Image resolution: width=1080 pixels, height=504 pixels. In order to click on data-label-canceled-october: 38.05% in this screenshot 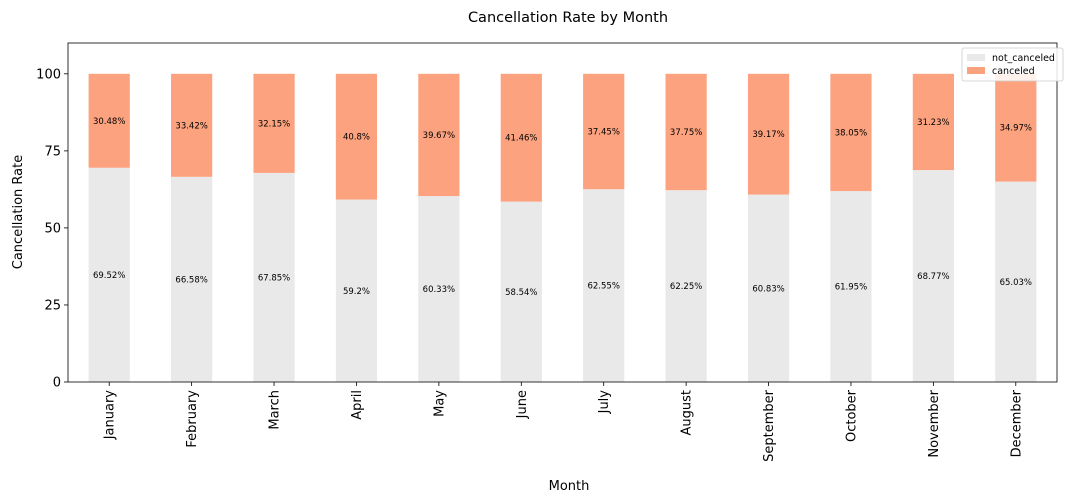, I will do `click(851, 133)`.